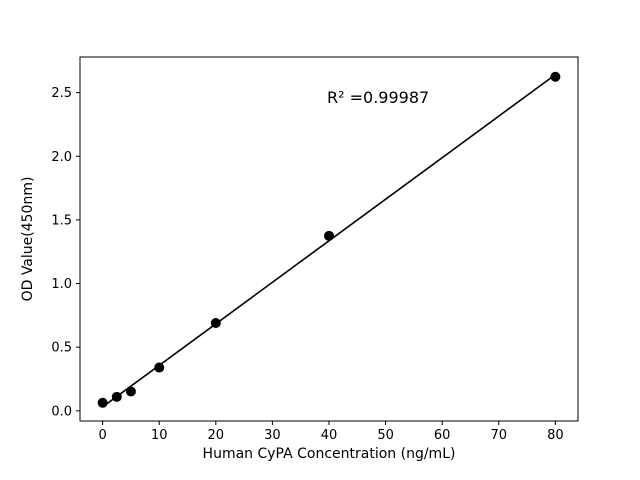  I want to click on x-tick-label: 80, so click(555, 435).